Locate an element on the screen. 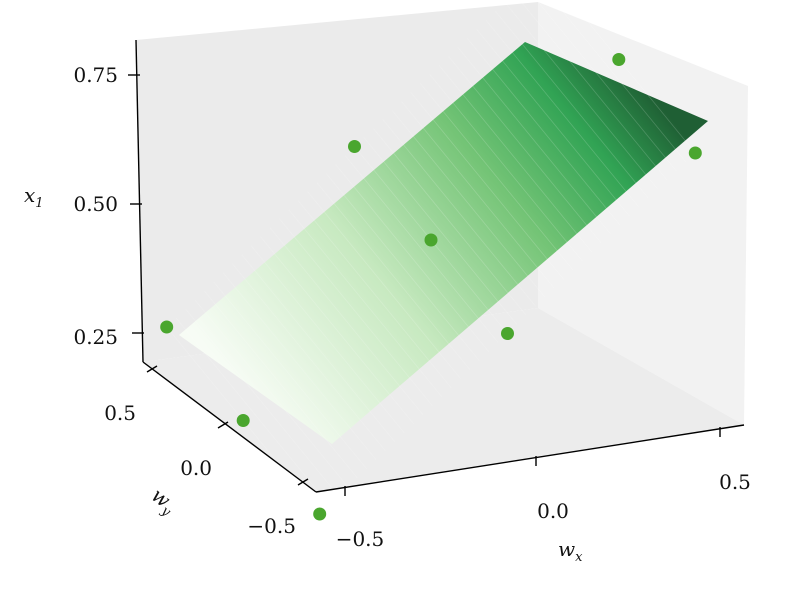 The image size is (786, 602). x-axis-label: wx is located at coordinates (570, 551).